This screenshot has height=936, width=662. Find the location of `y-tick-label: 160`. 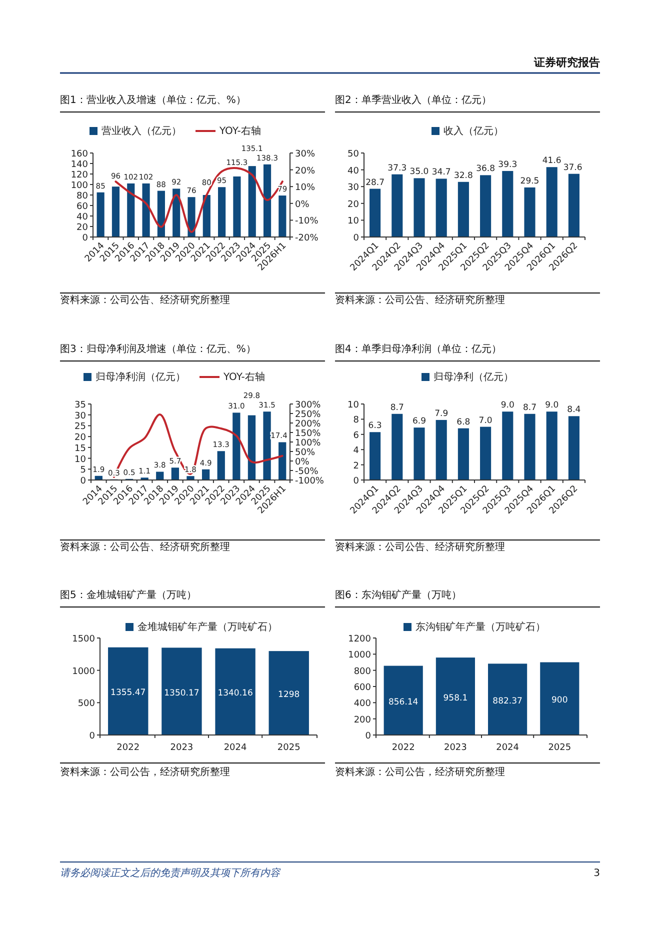

y-tick-label: 160 is located at coordinates (79, 155).